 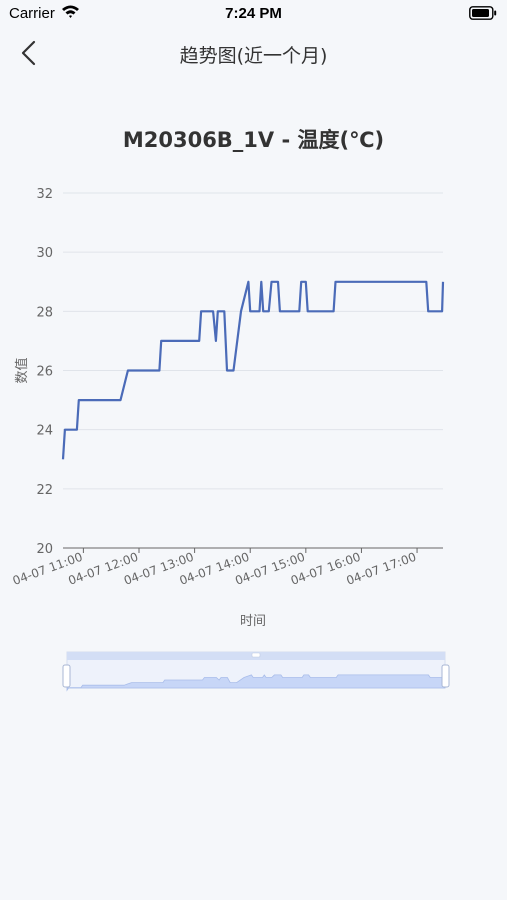 I want to click on y-tick-label: 28, so click(x=44, y=312).